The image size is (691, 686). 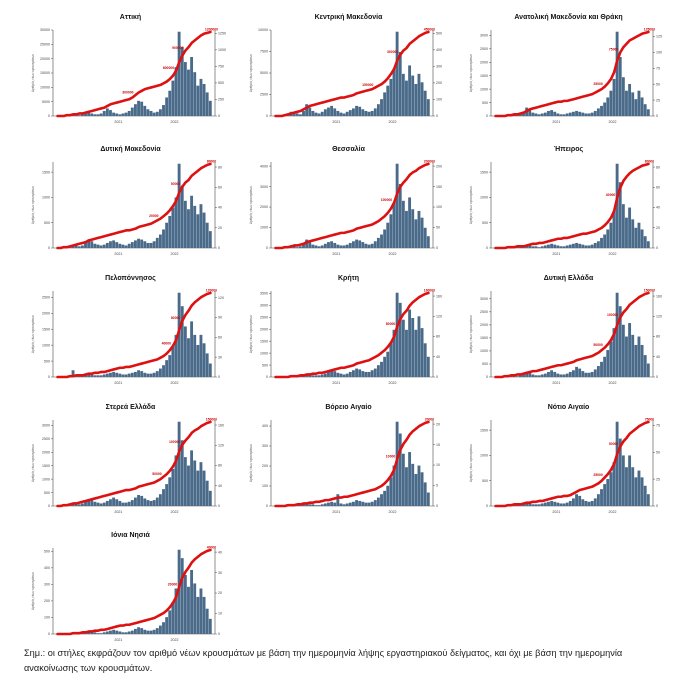 I want to click on chart-title: Αττική, so click(x=130, y=17).